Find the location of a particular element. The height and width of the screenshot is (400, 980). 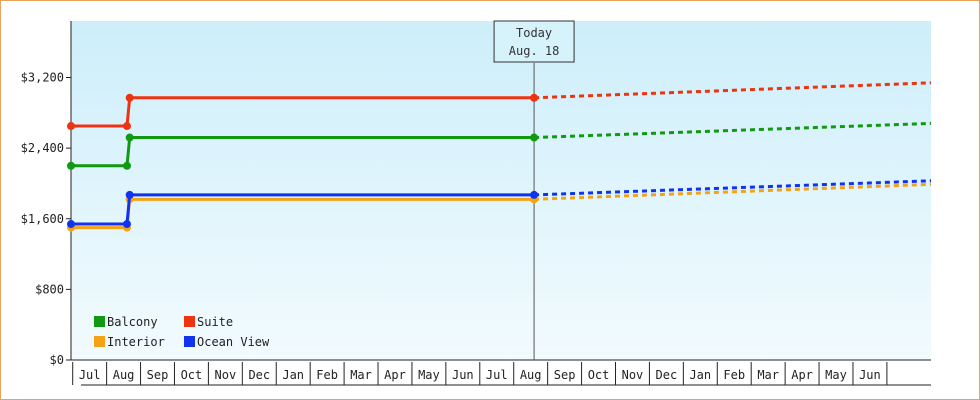

series-line-balcony is located at coordinates (303, 152).